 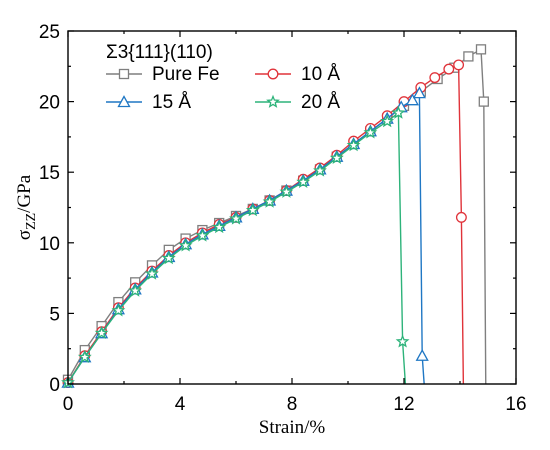 What do you see at coordinates (24, 193) in the screenshot?
I see `y-axis-title-tail: /GPa` at bounding box center [24, 193].